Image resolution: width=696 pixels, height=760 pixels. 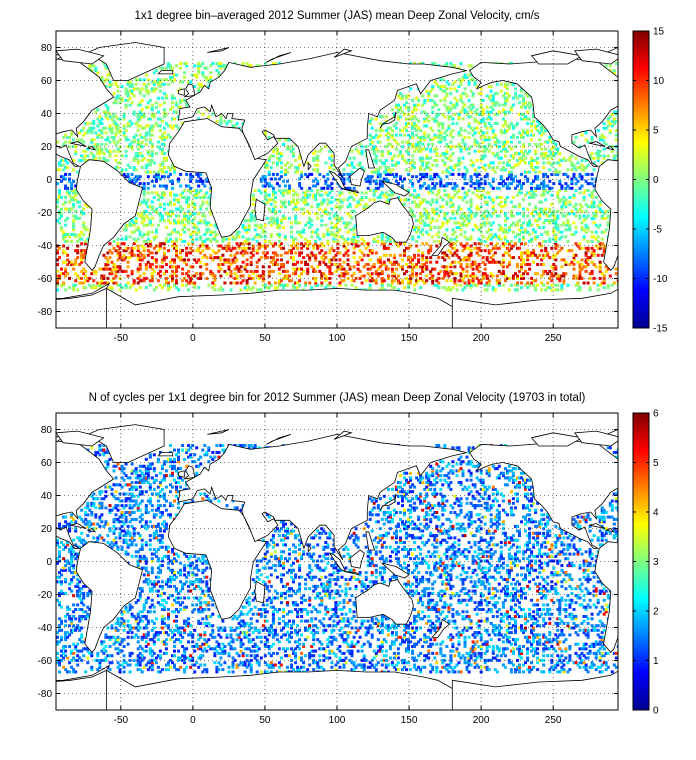 What do you see at coordinates (656, 513) in the screenshot?
I see `colorbar-tick-label: 4` at bounding box center [656, 513].